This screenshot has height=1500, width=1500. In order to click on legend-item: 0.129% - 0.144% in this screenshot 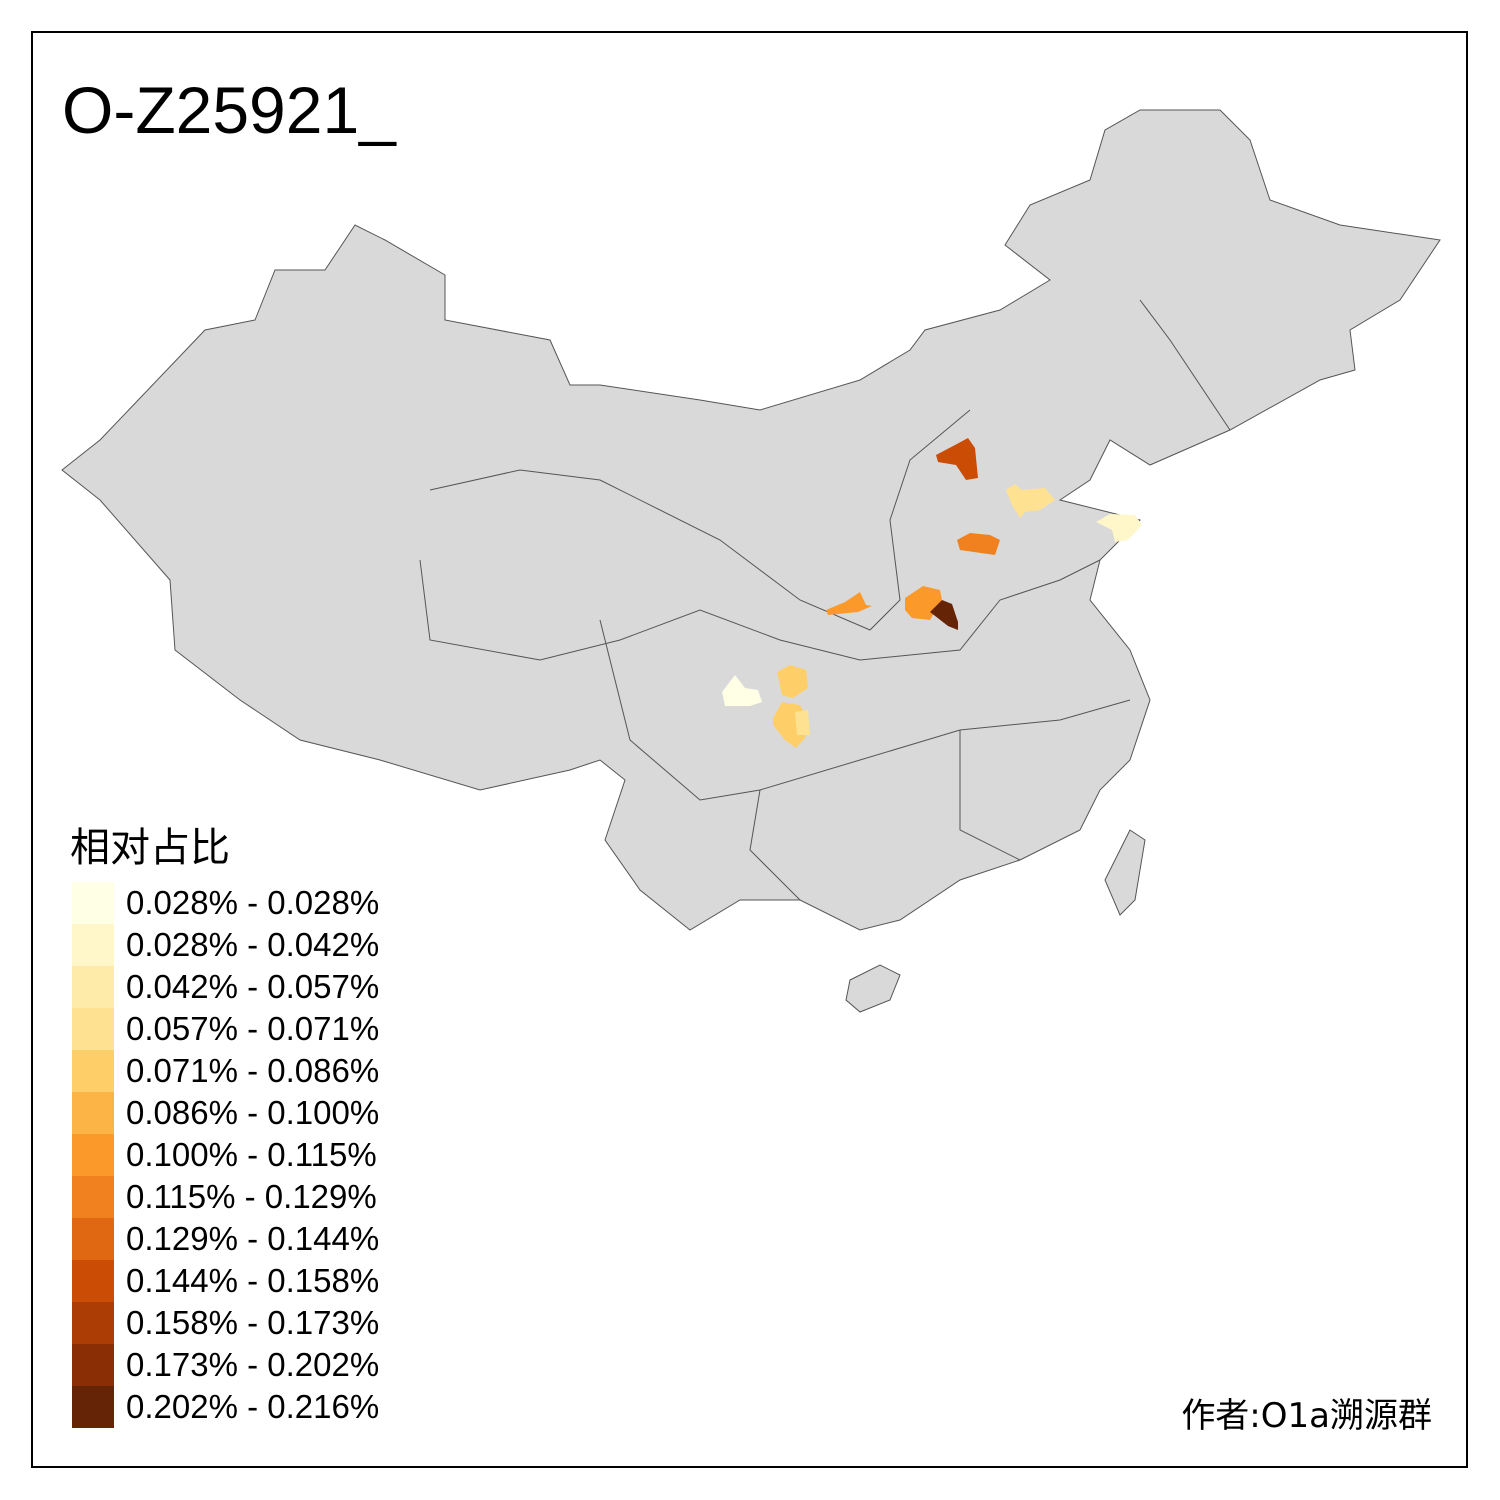, I will do `click(225, 1239)`.